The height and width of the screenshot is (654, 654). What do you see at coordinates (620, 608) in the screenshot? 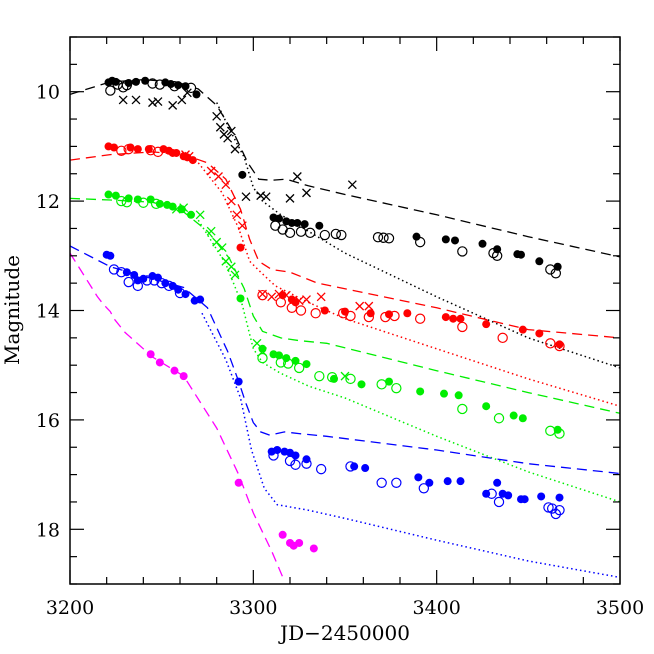
I see `x-tick-label-3: 3500` at bounding box center [620, 608].